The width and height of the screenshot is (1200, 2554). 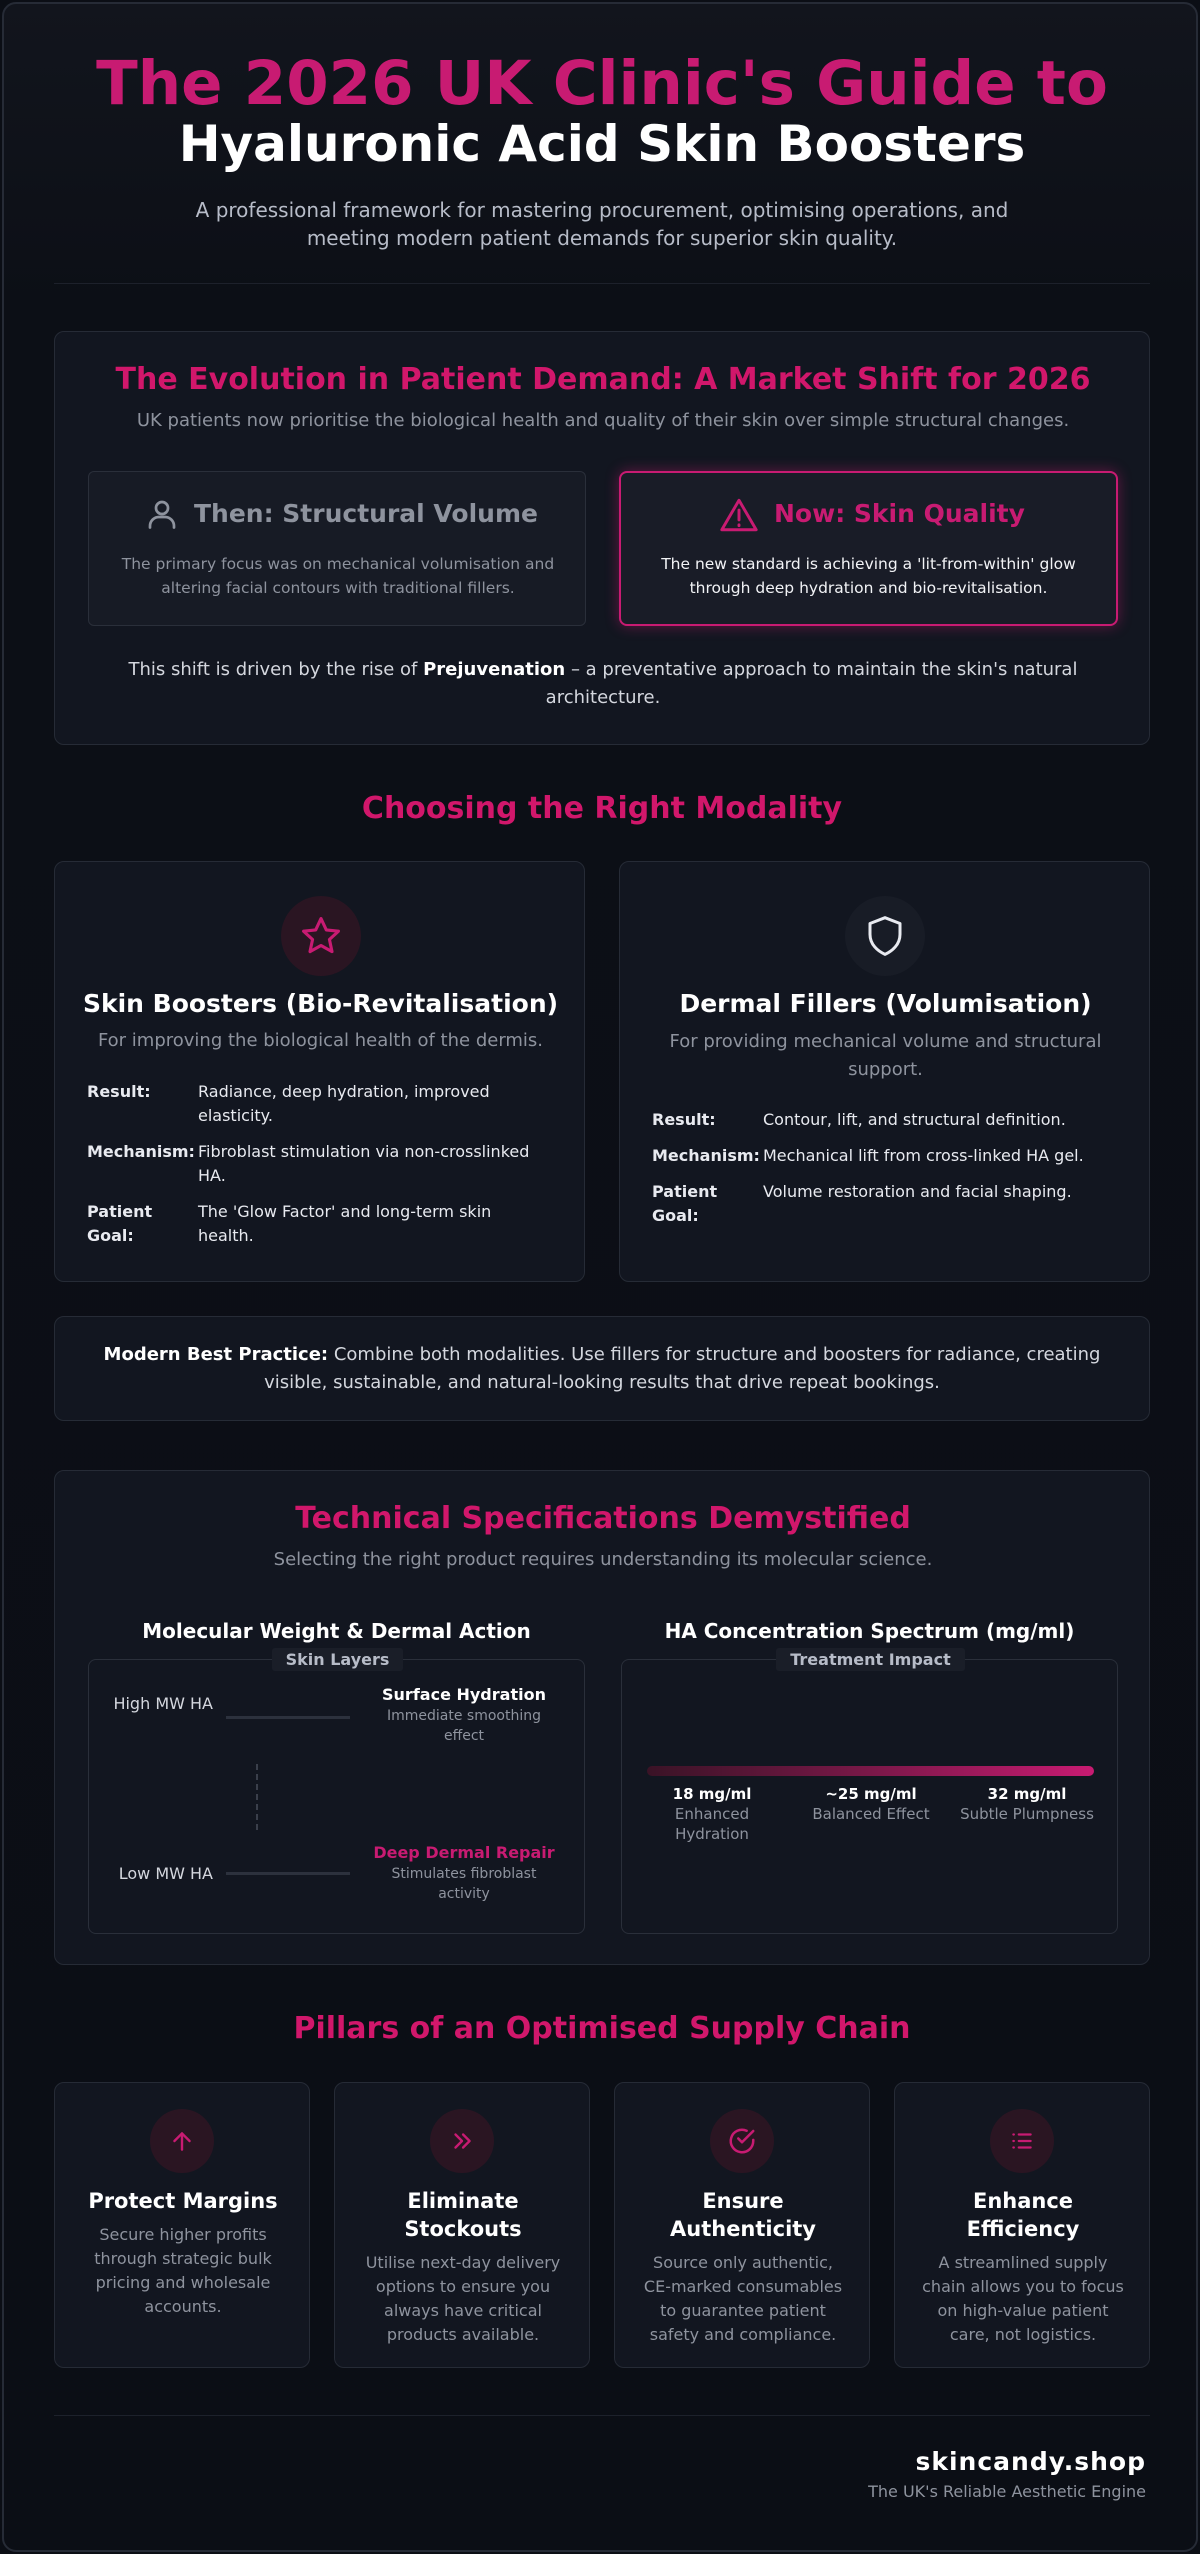 What do you see at coordinates (712, 1824) in the screenshot?
I see `conc-label-18: Enhanced Hydration` at bounding box center [712, 1824].